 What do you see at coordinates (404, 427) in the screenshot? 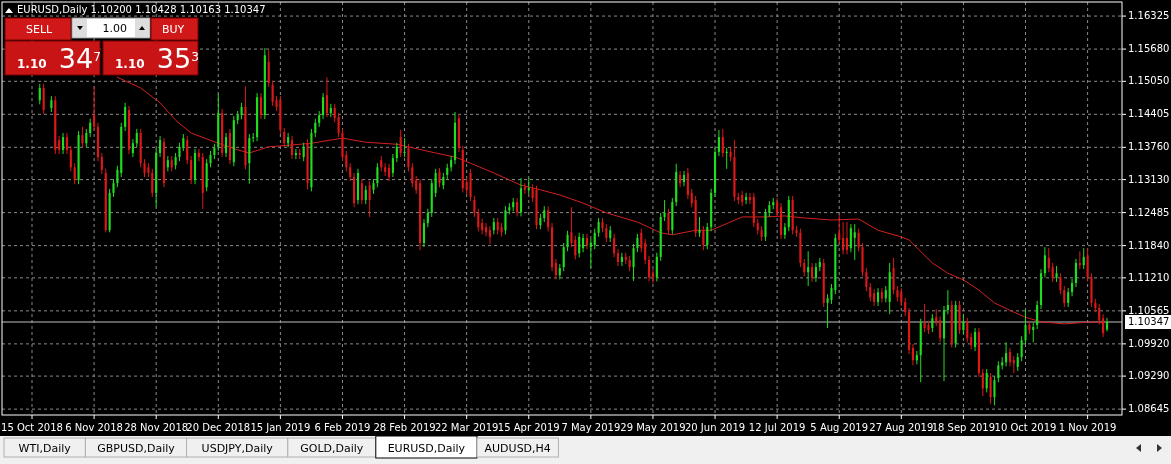
I see `x-tick-label: 28 Feb 2019` at bounding box center [404, 427].